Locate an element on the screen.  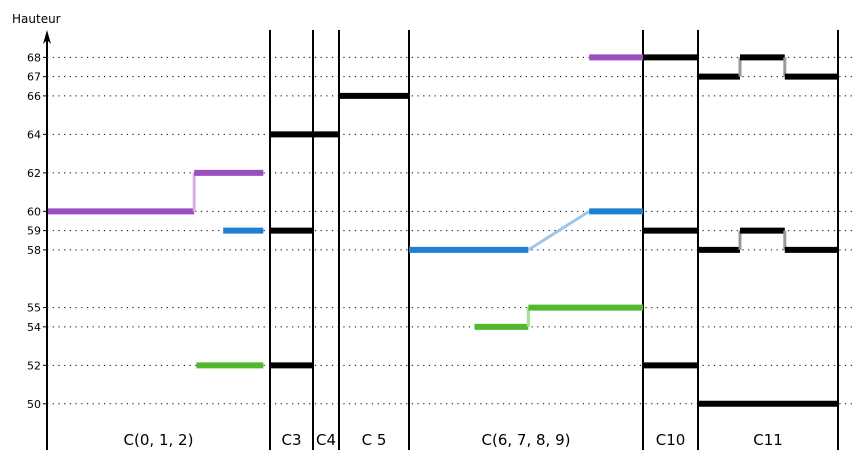
y-tick-label: 64 is located at coordinates (34, 134).